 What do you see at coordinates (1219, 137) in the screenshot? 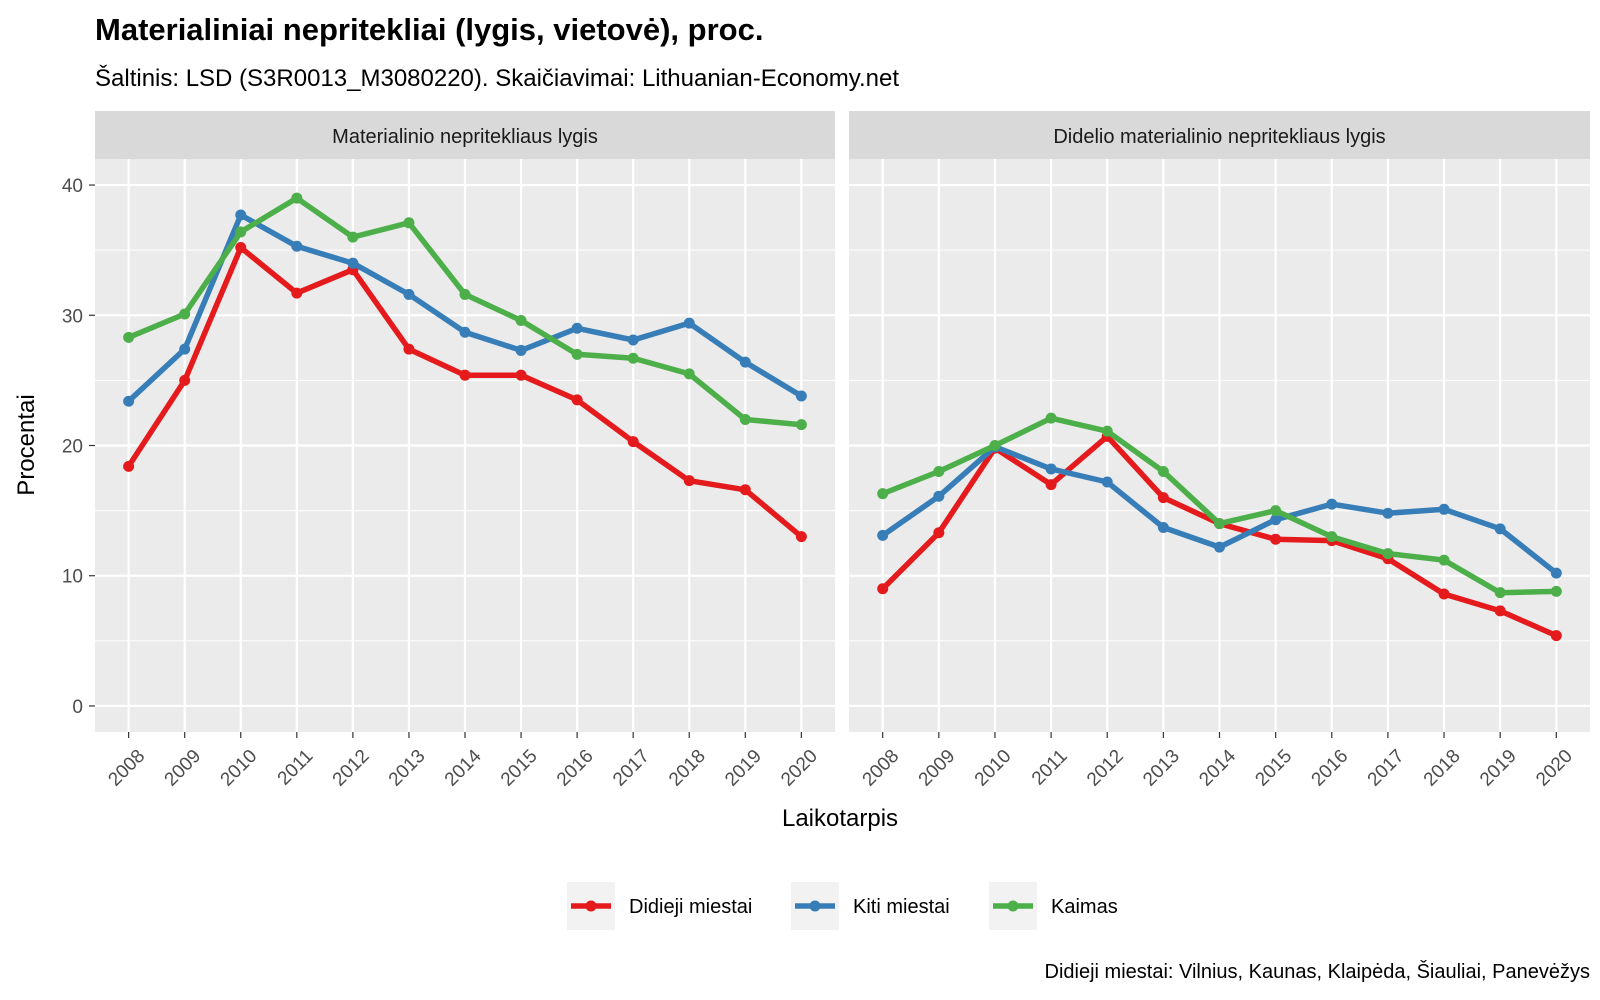
I see `facet-strip-label: Didelio materialinio nepritekliaus lygis` at bounding box center [1219, 137].